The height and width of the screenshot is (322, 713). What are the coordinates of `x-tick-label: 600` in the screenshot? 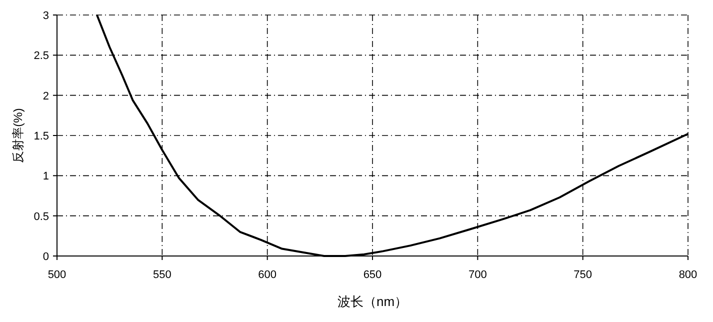 It's located at (267, 275).